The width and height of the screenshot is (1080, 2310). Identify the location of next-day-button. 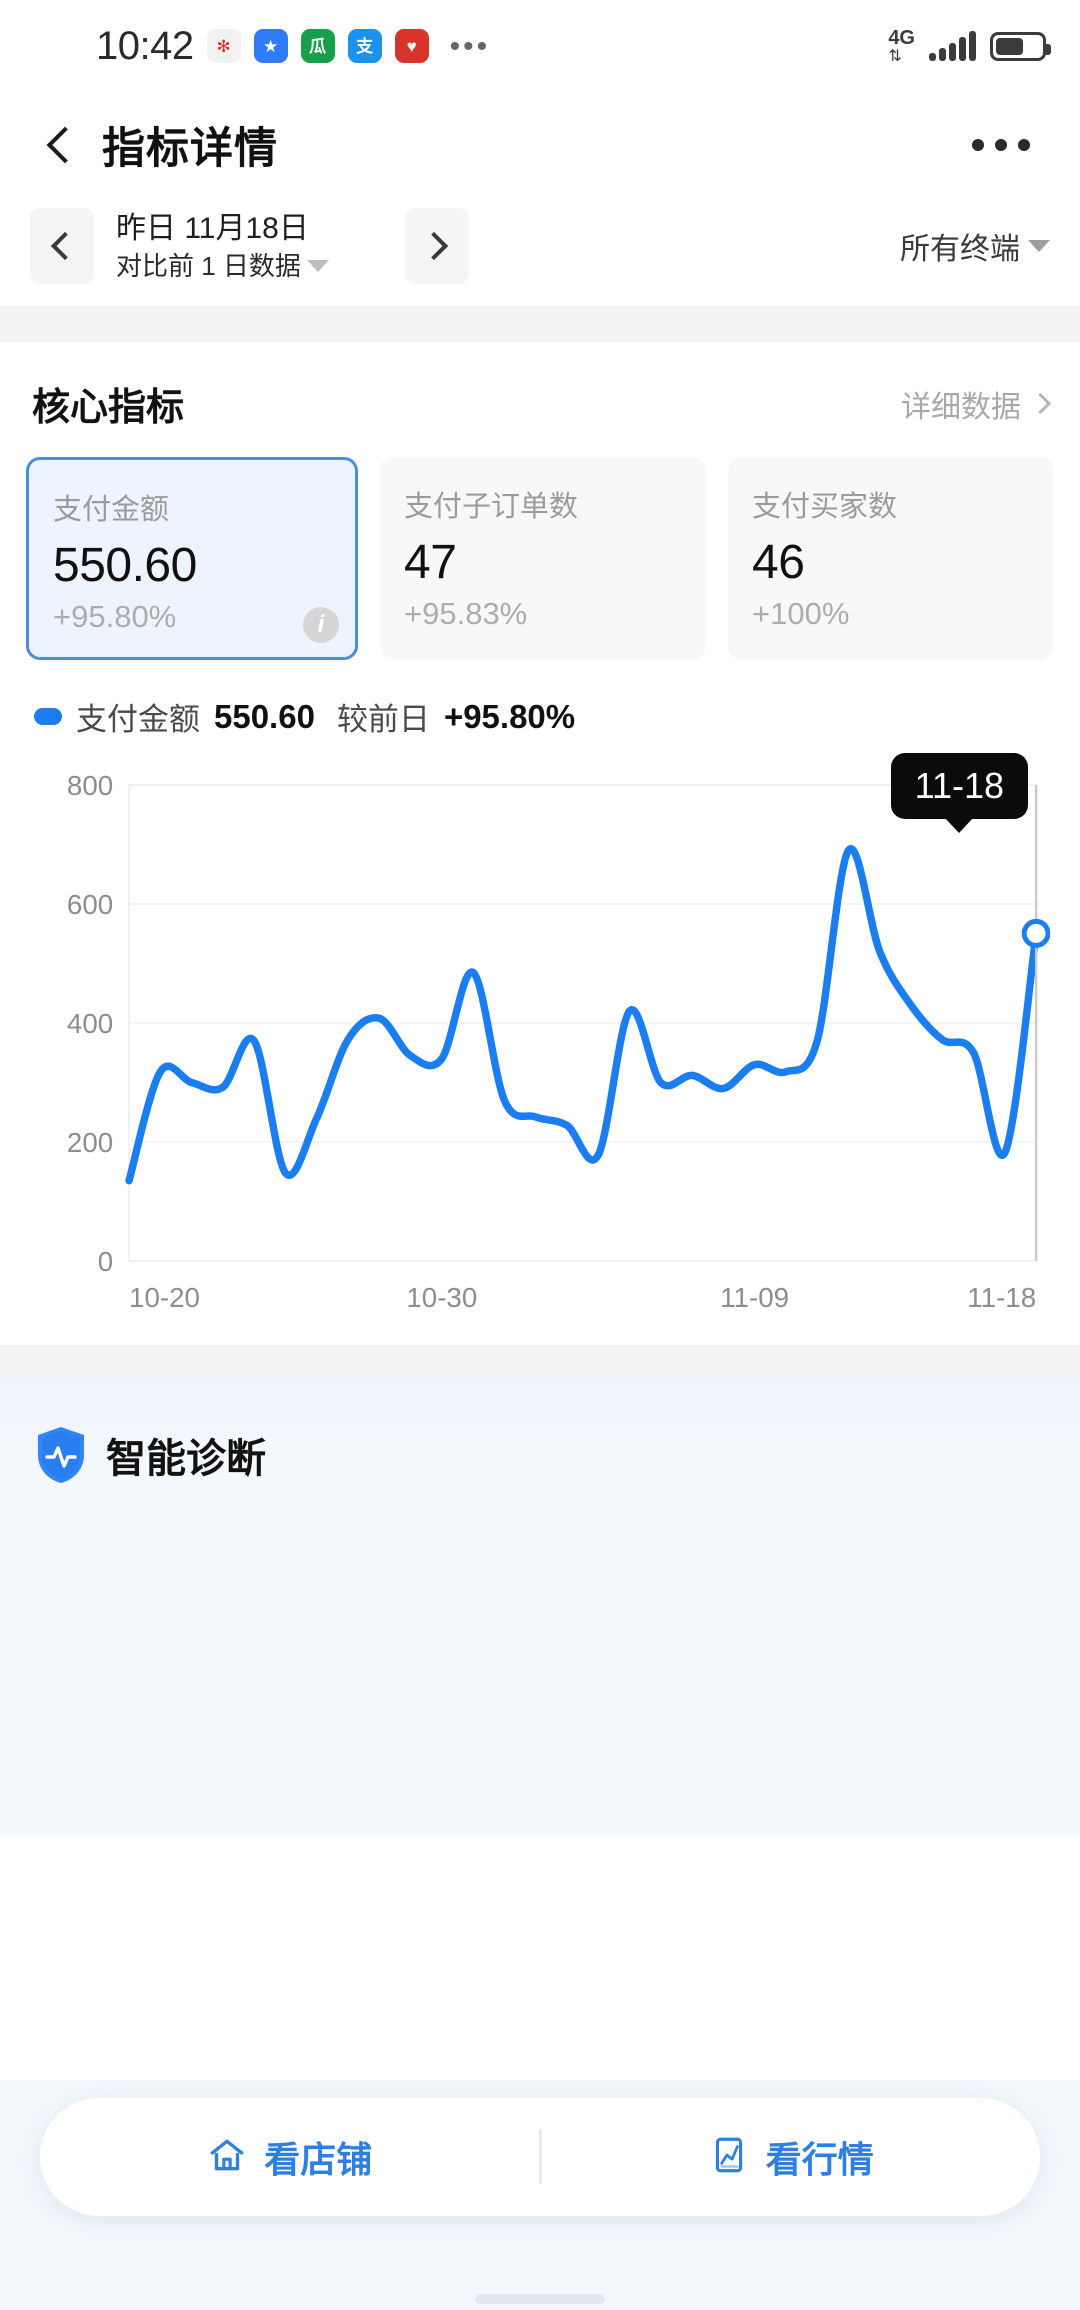
(436, 246).